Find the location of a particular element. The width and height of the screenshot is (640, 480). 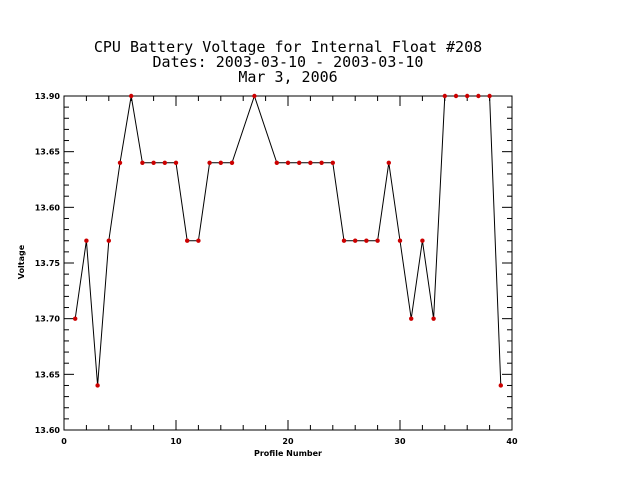

chart-dates: Dates: 2003-03-10 - 2003-03-10 is located at coordinates (288, 62).